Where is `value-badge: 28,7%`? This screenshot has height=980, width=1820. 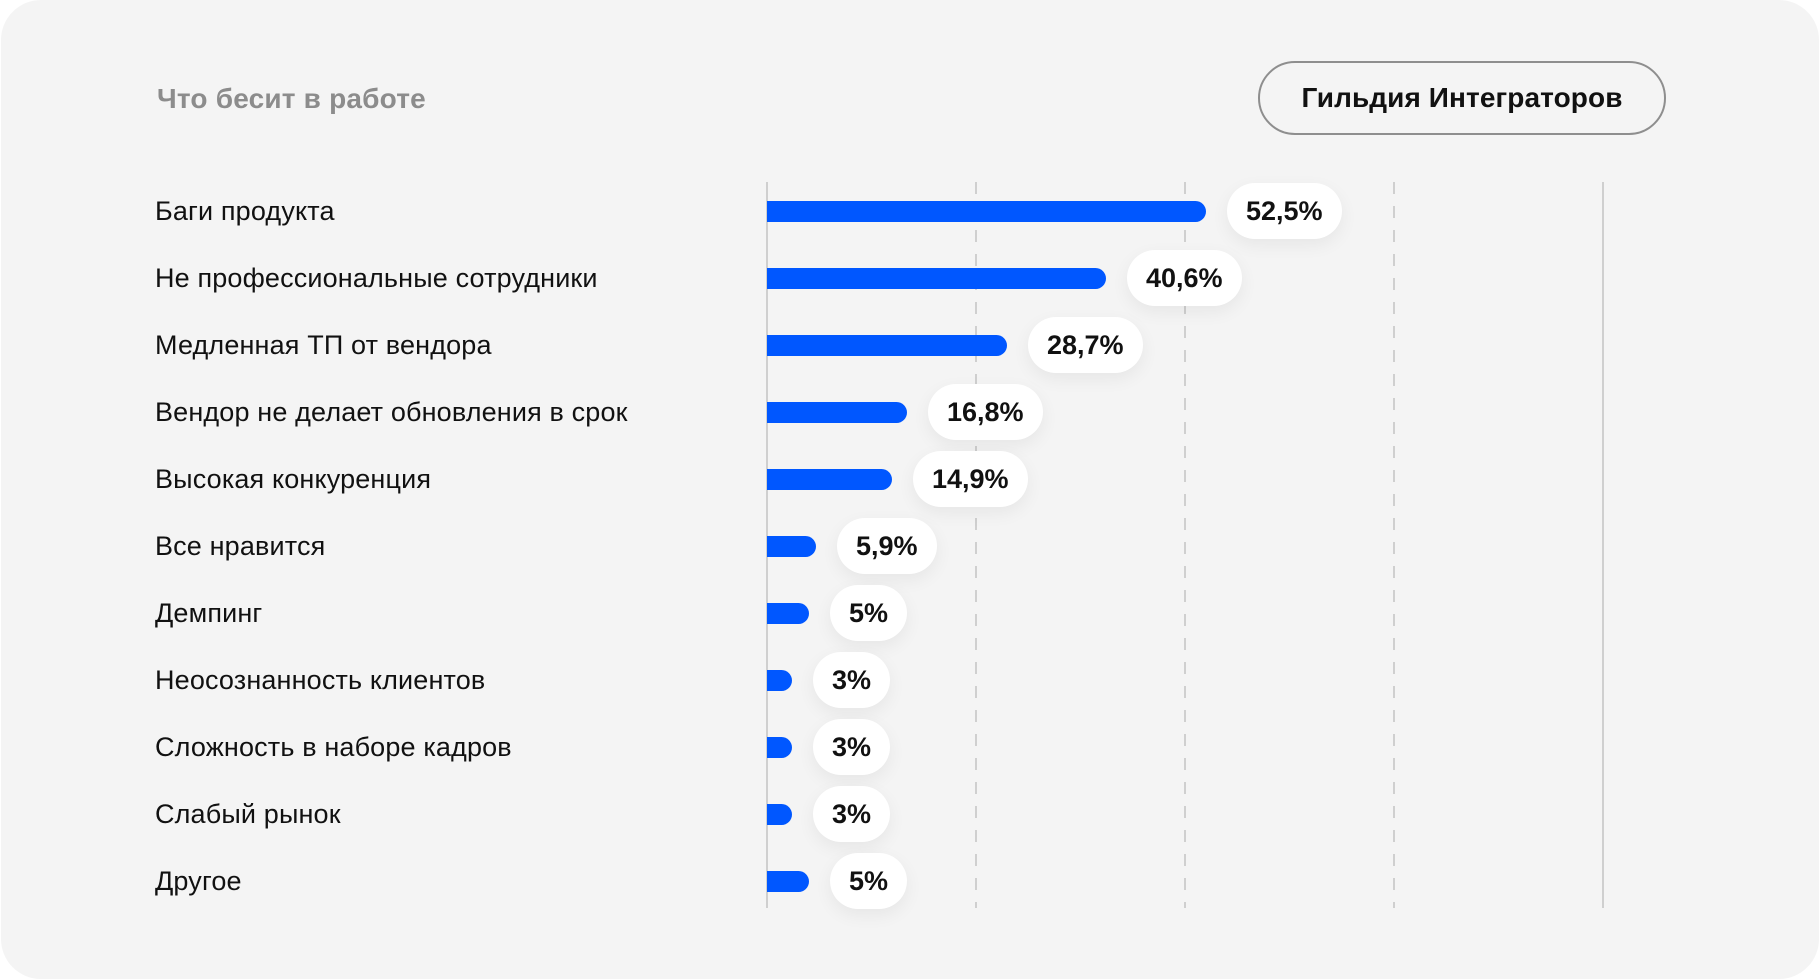 value-badge: 28,7% is located at coordinates (1085, 345).